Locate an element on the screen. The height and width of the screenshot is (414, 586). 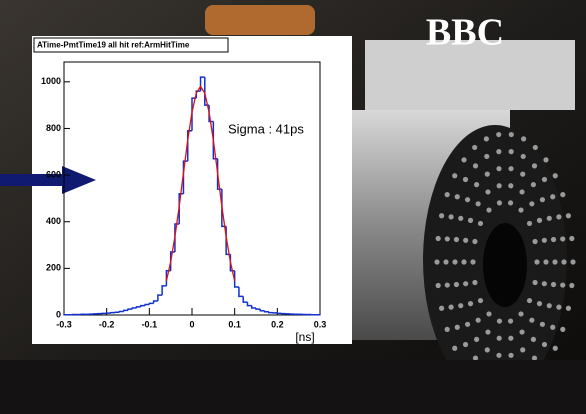
x-tick-label: 0.2 is located at coordinates (277, 324).